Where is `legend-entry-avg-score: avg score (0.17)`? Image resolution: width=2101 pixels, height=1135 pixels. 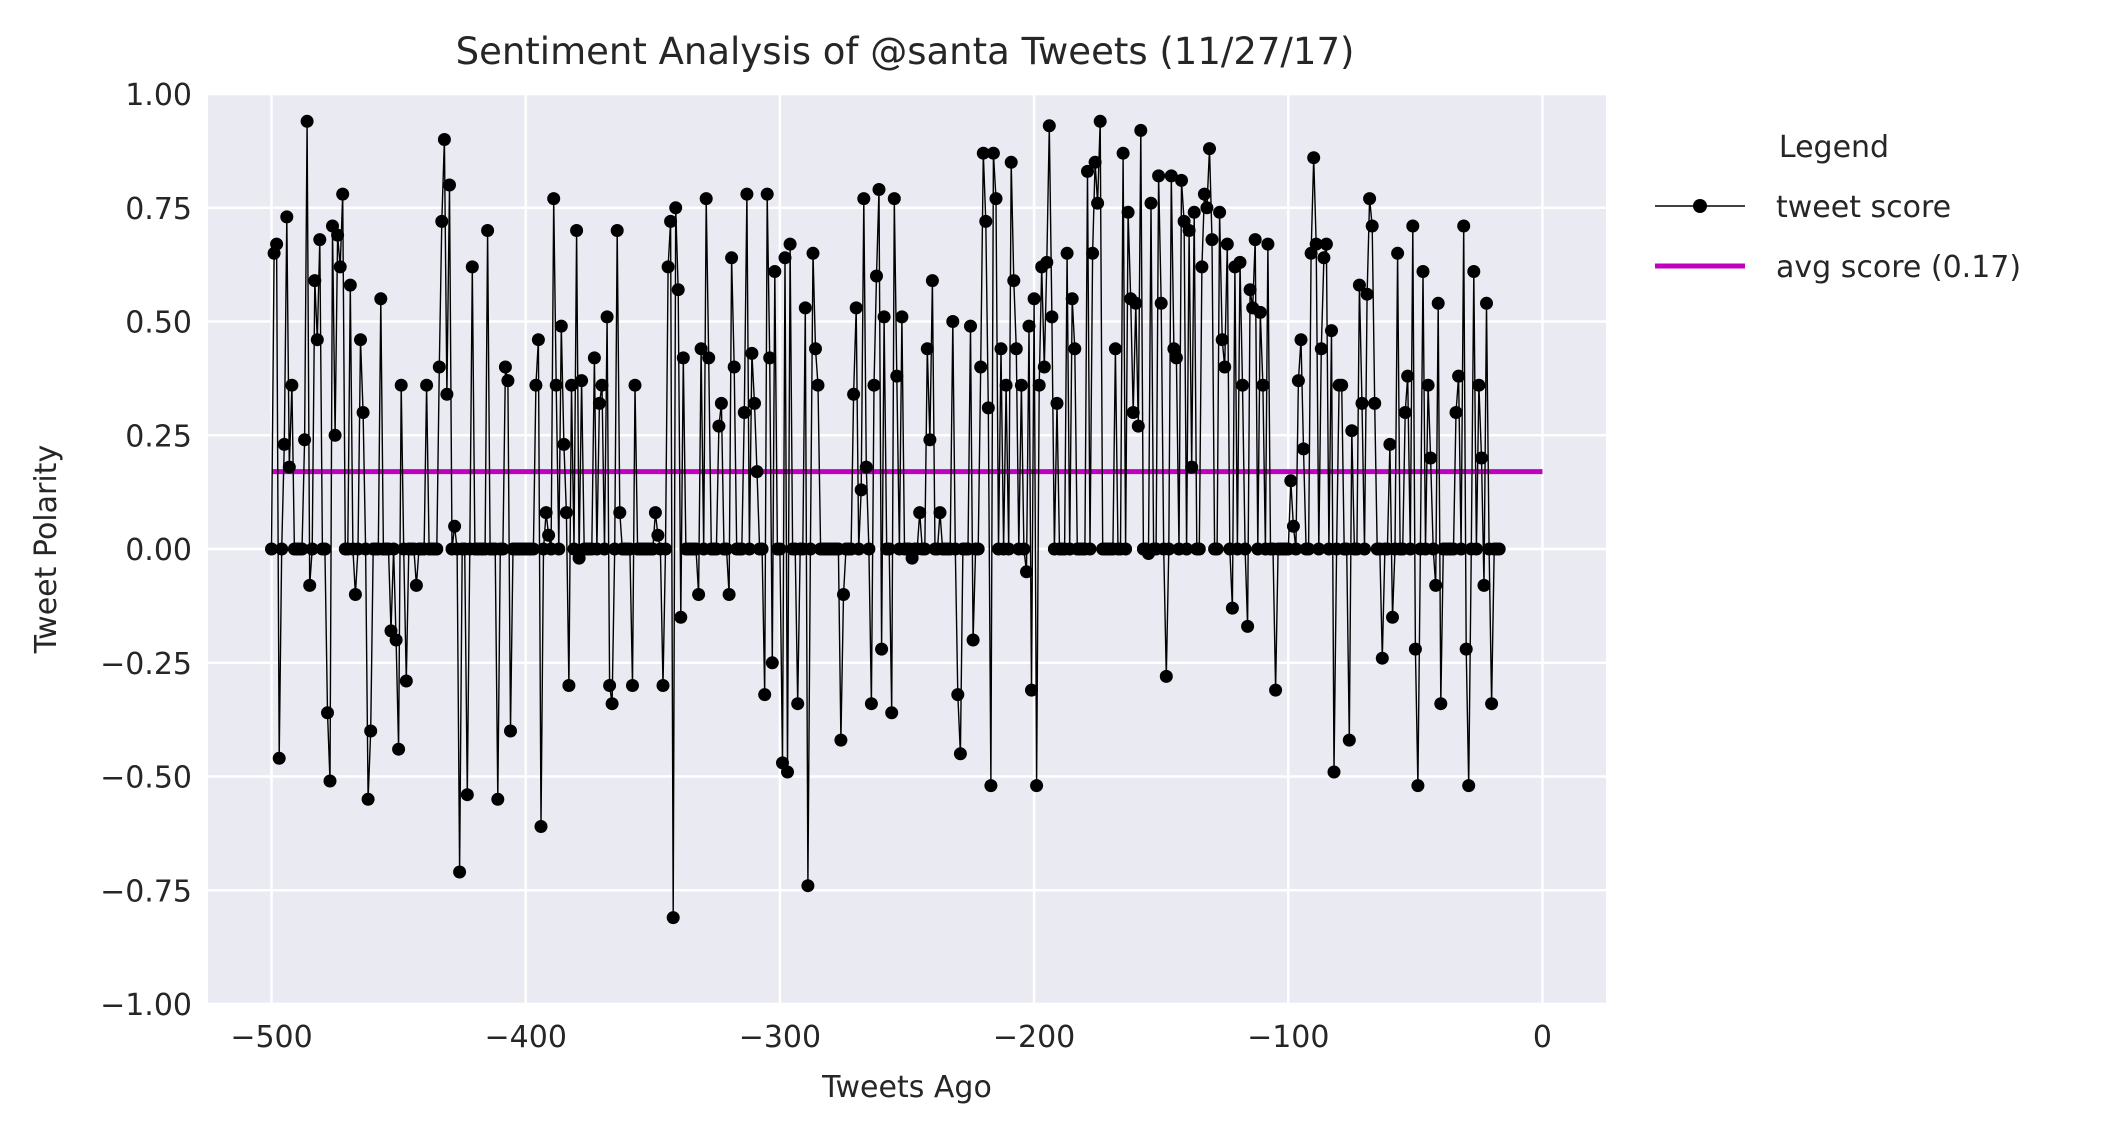 legend-entry-avg-score: avg score (0.17) is located at coordinates (1838, 267).